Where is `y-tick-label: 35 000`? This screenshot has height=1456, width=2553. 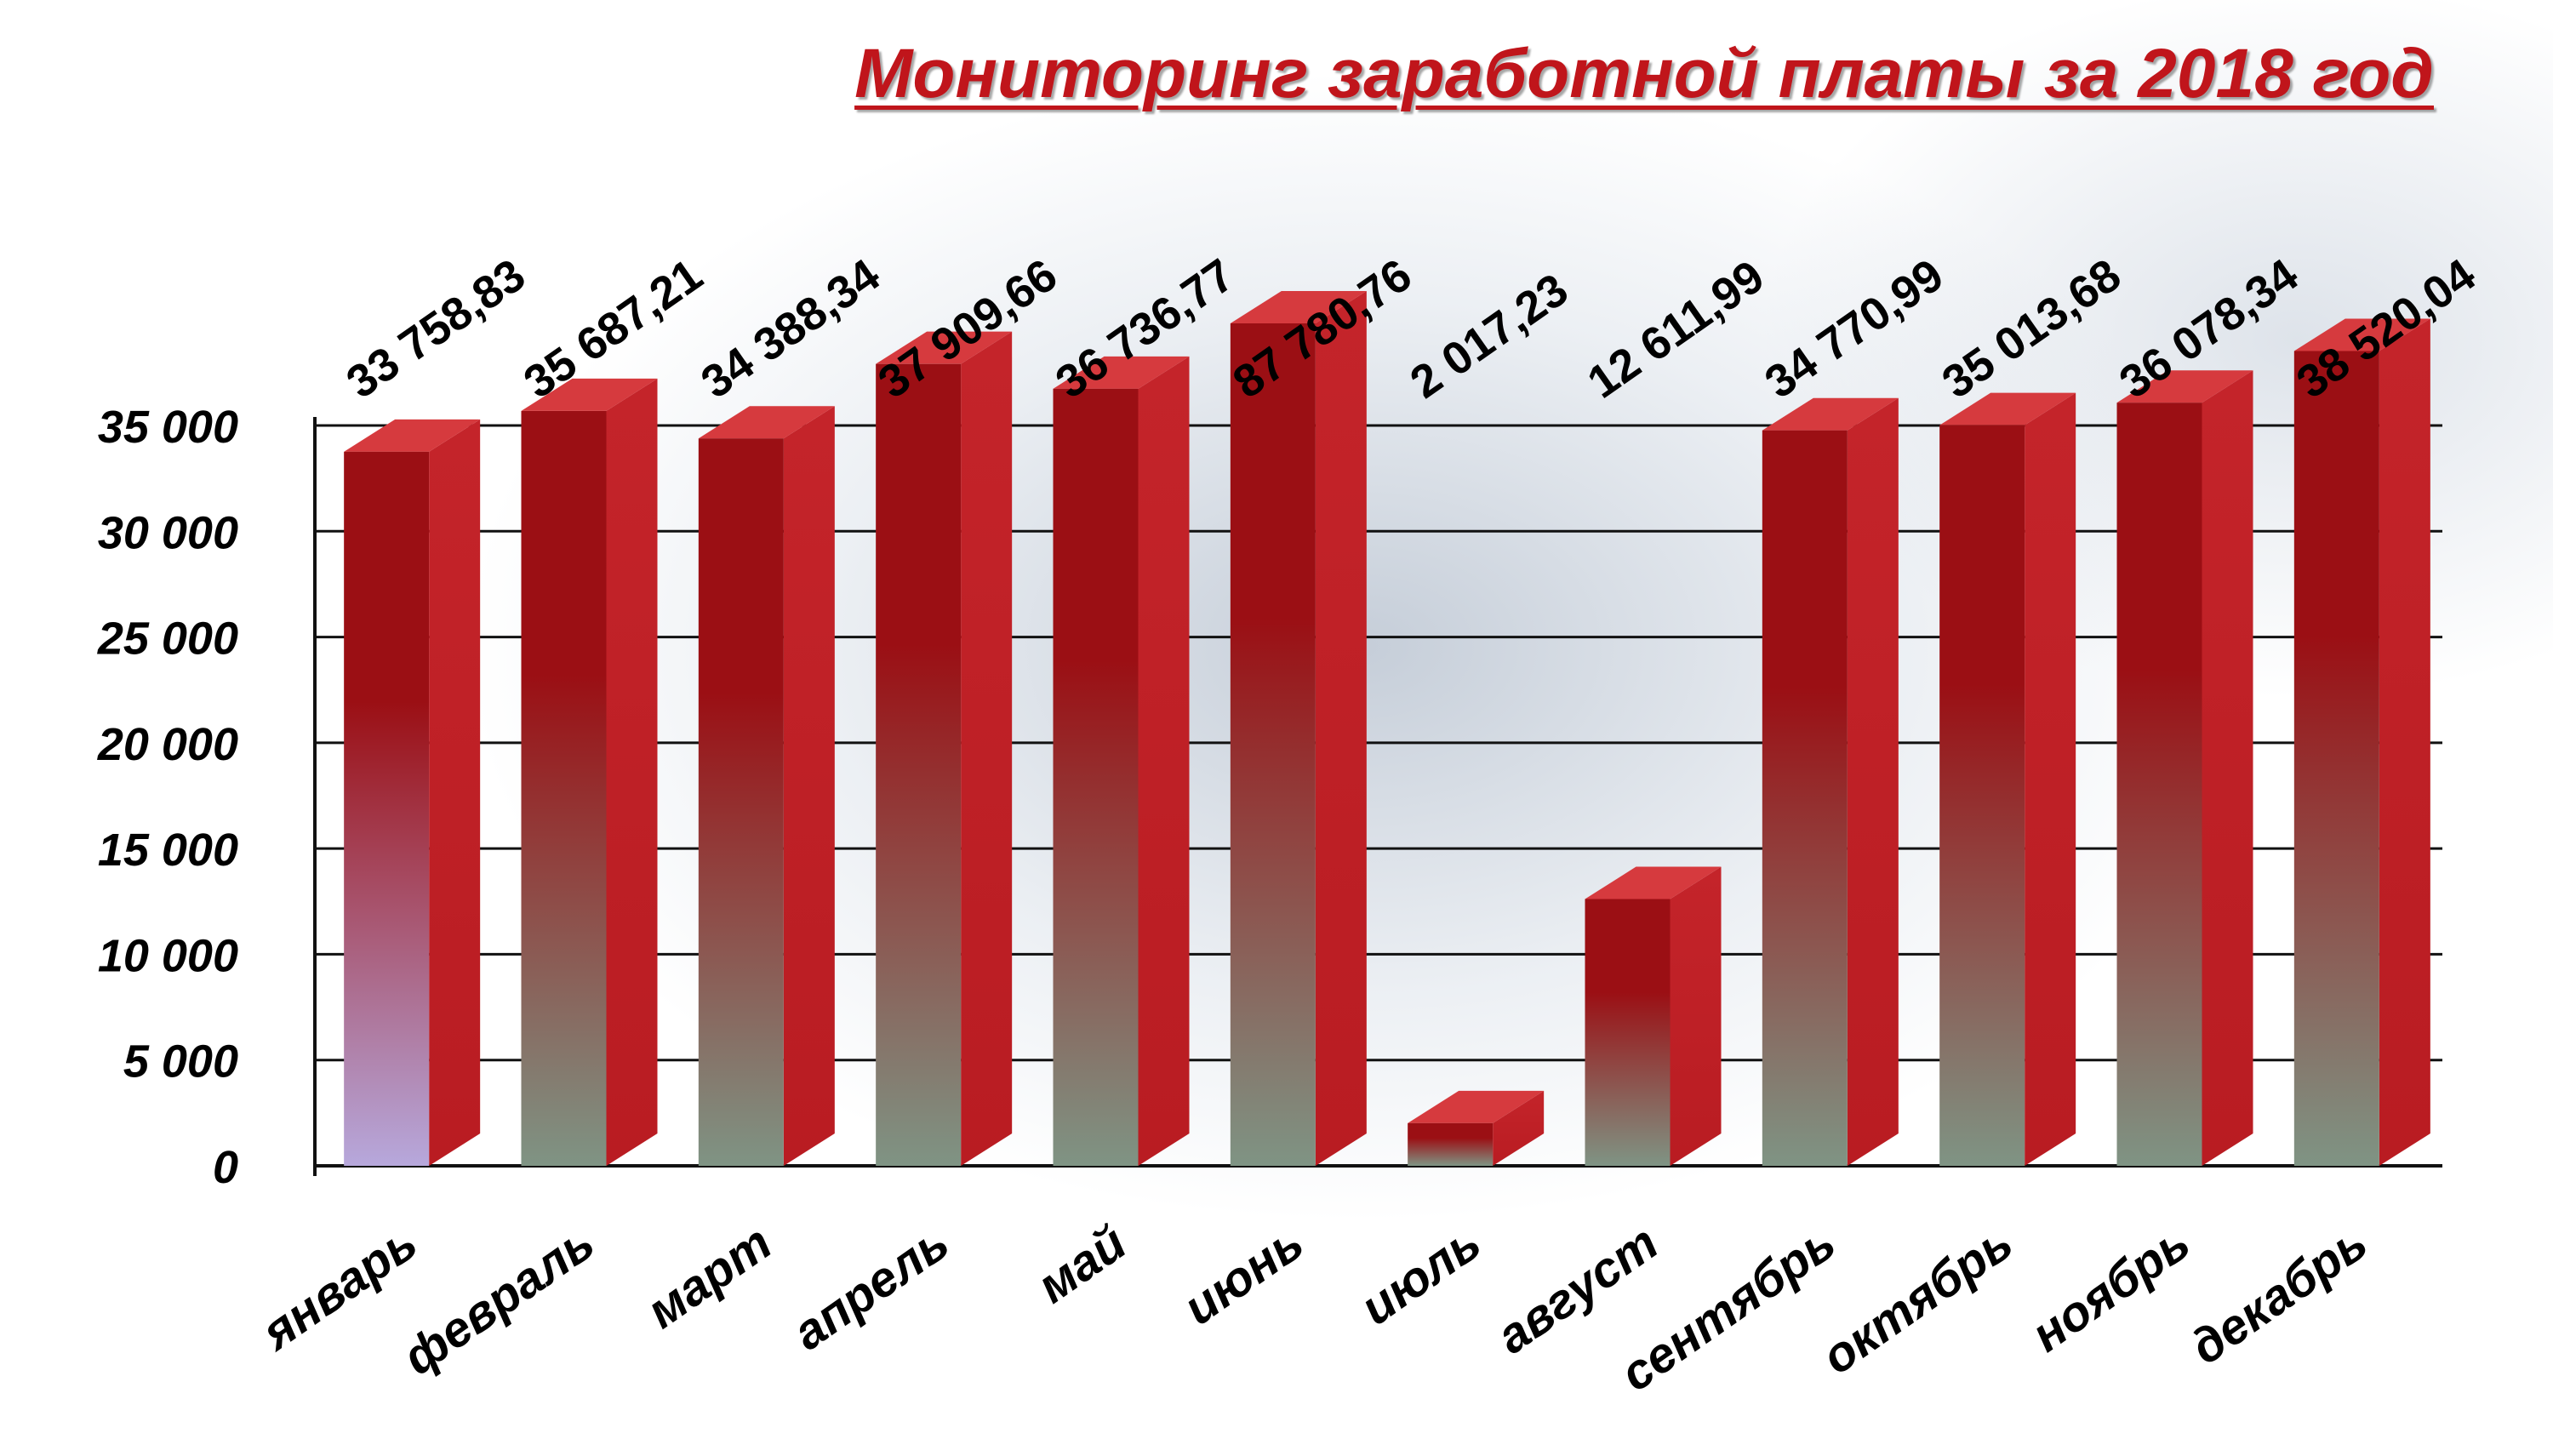
y-tick-label: 35 000 is located at coordinates (168, 427).